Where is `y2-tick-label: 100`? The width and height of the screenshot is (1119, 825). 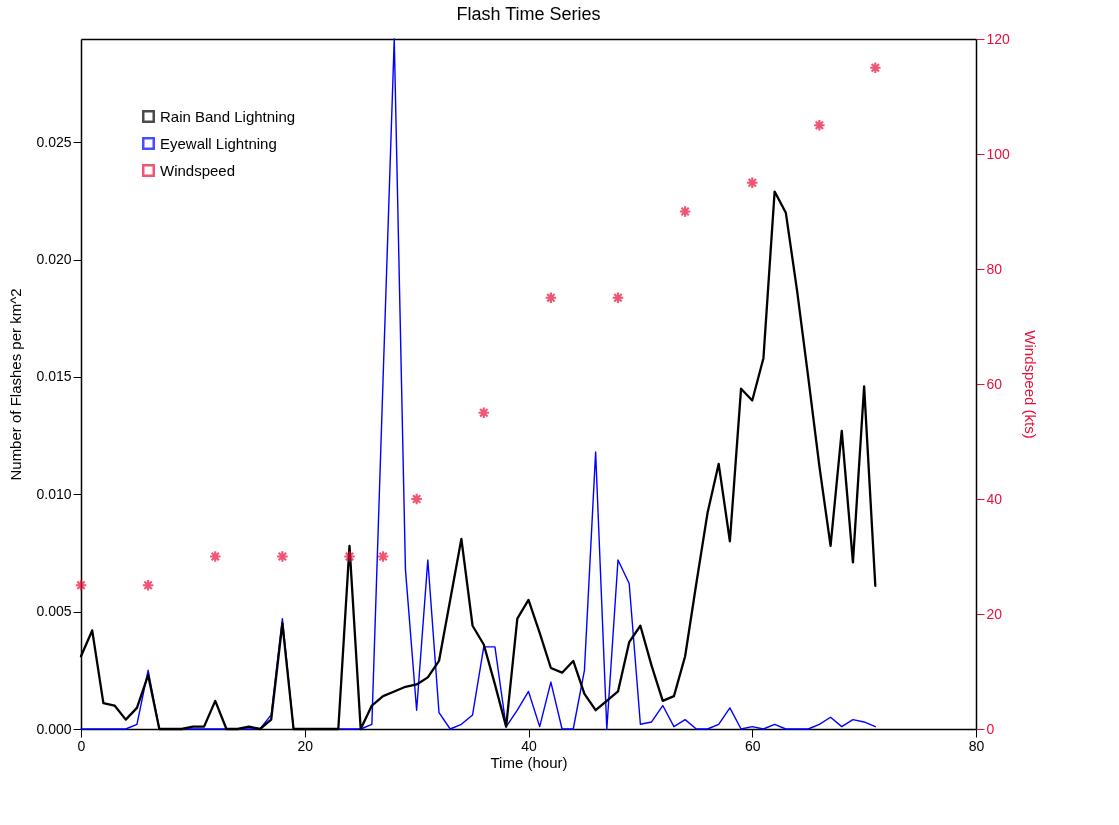 y2-tick-label: 100 is located at coordinates (998, 153).